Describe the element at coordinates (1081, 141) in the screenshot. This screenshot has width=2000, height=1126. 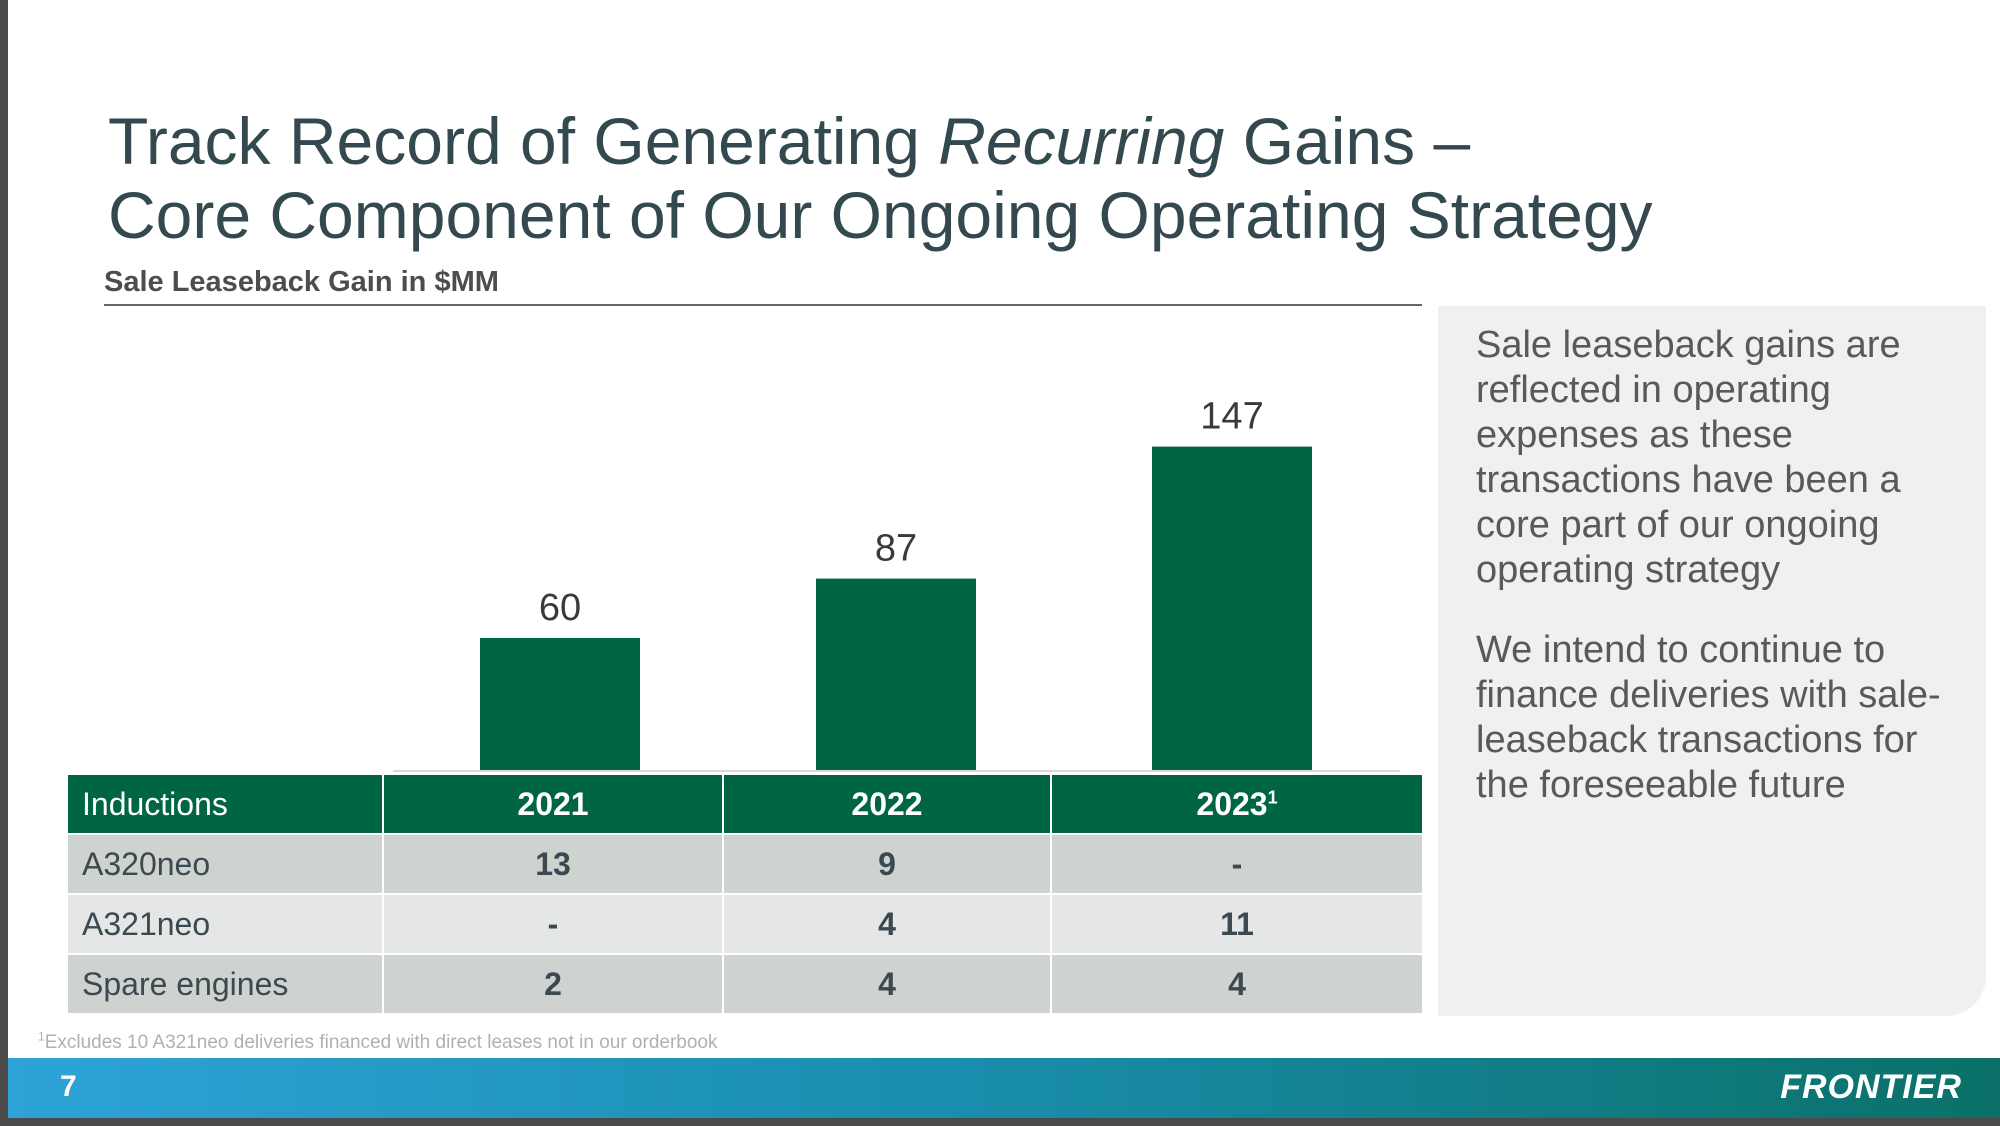
I see `title-emphasis: Recurring` at that location.